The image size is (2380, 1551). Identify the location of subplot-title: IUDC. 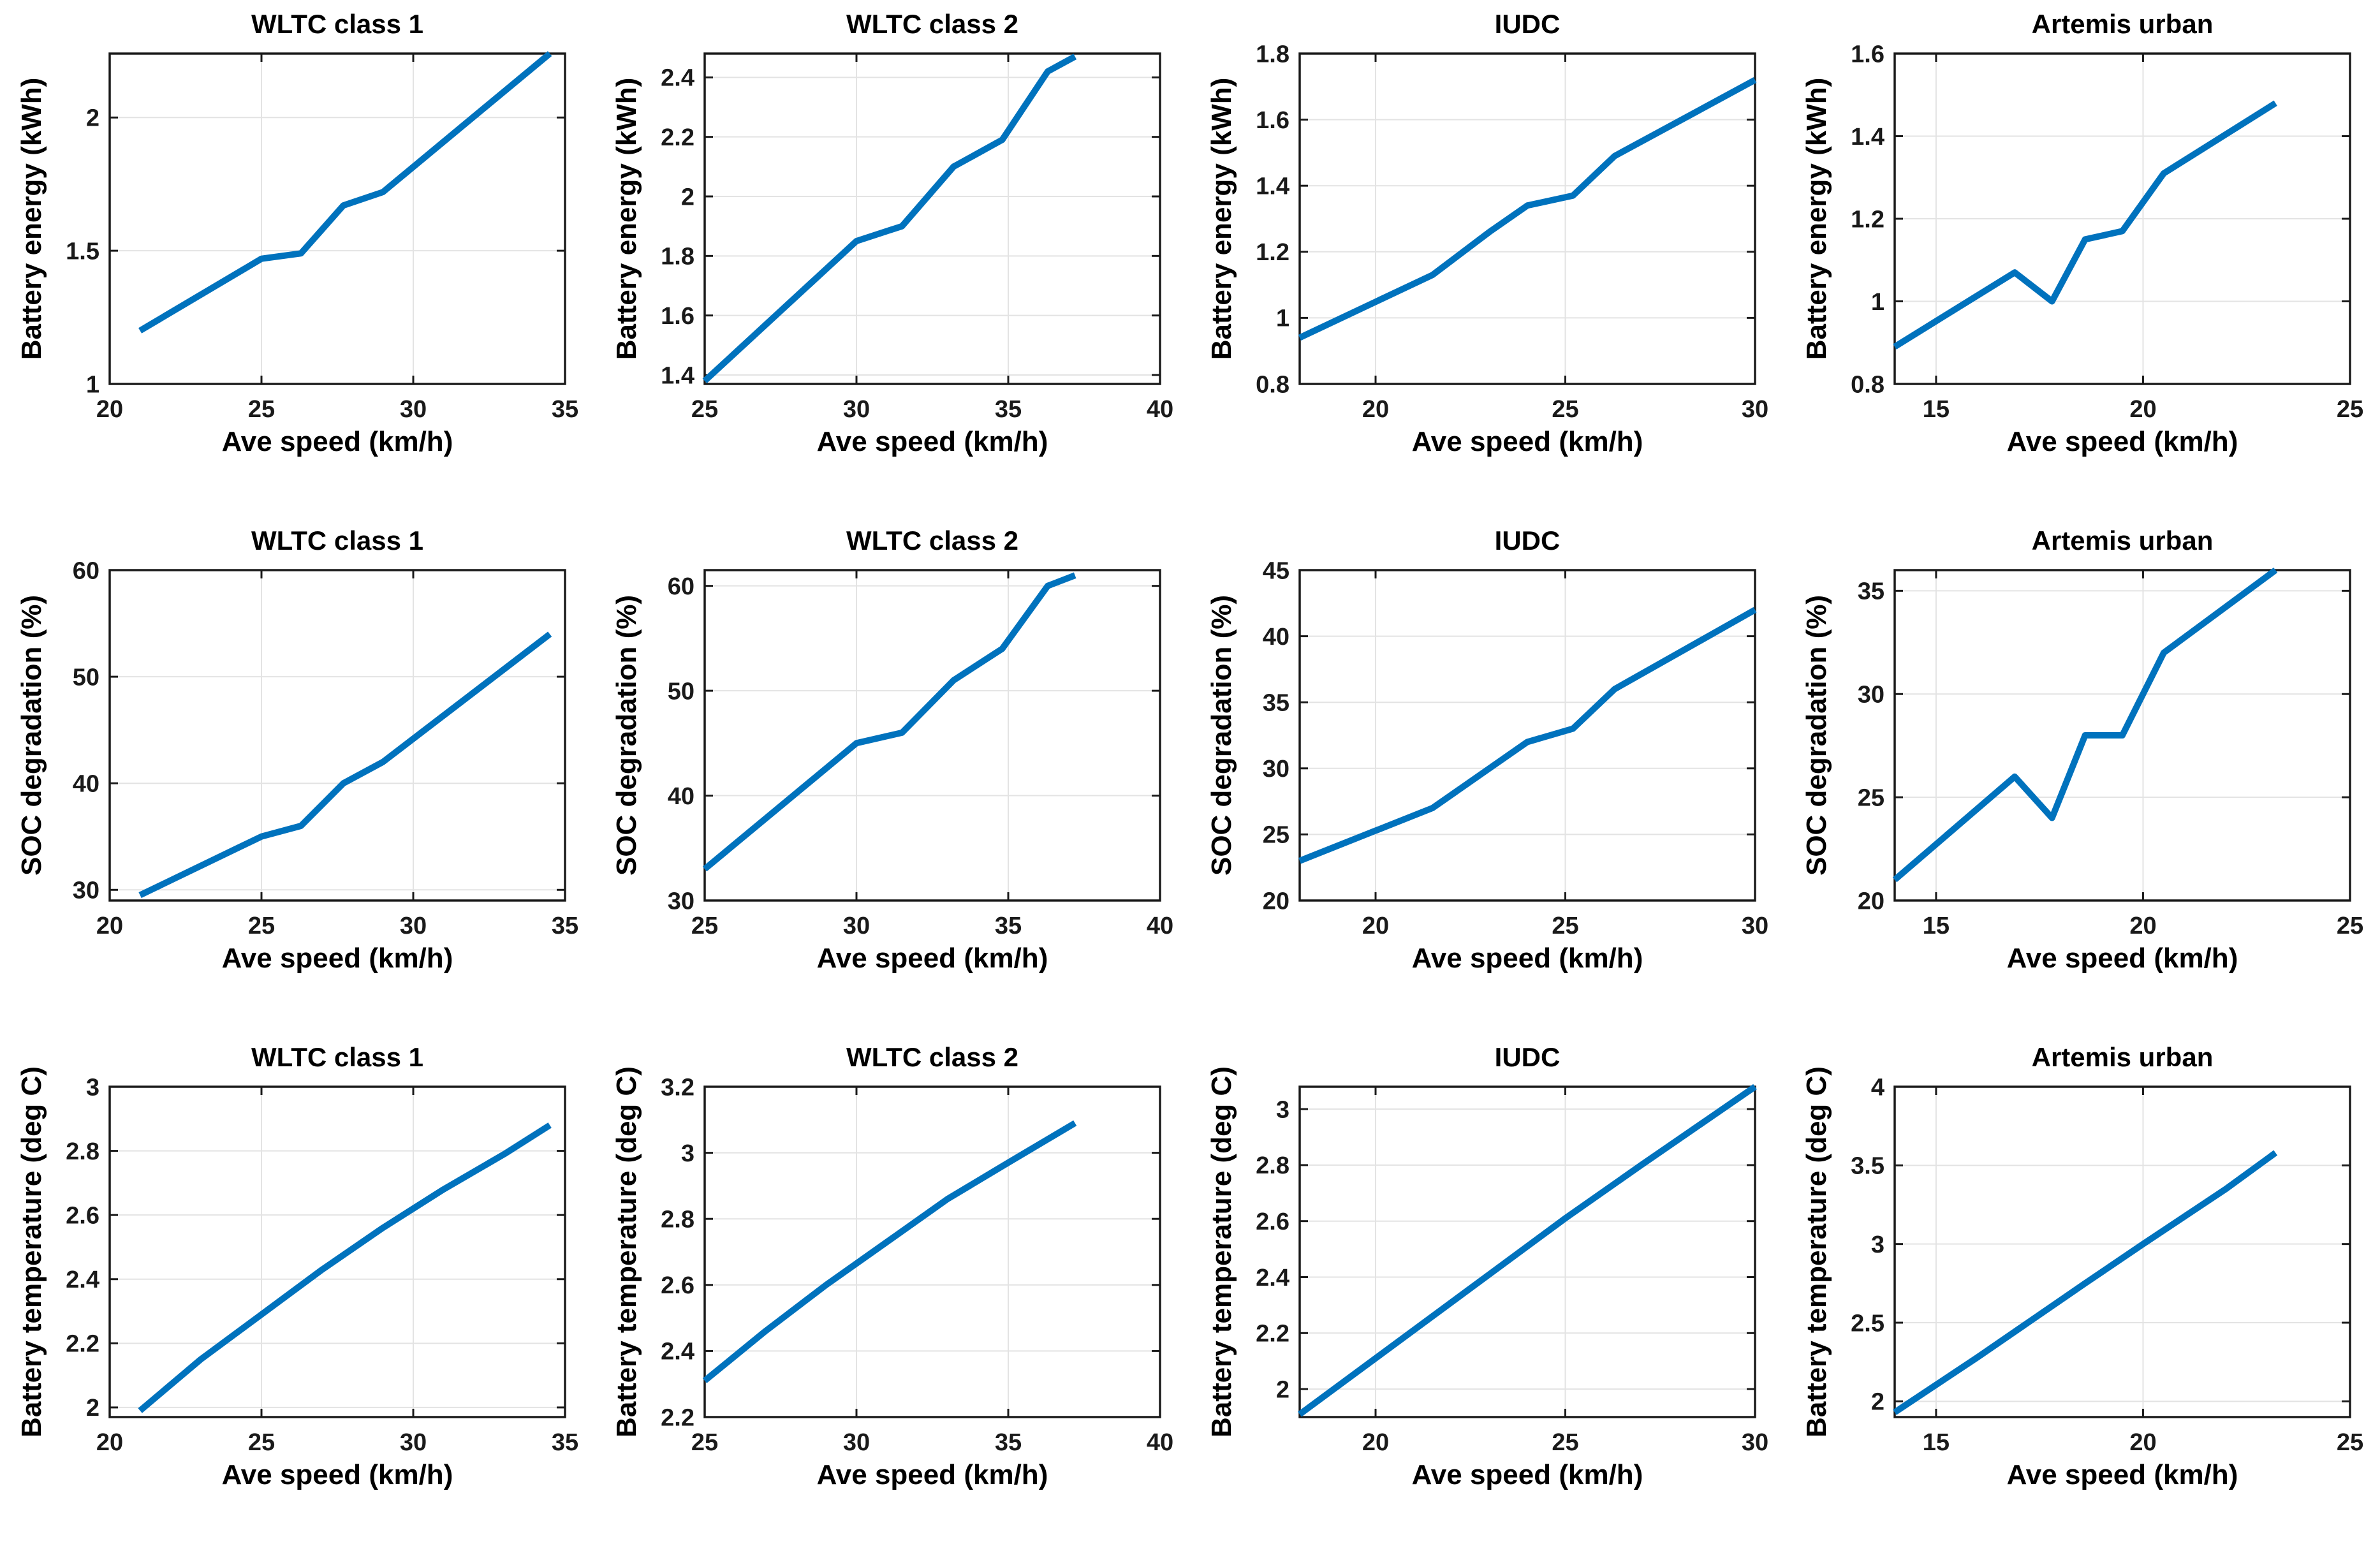
(1527, 540).